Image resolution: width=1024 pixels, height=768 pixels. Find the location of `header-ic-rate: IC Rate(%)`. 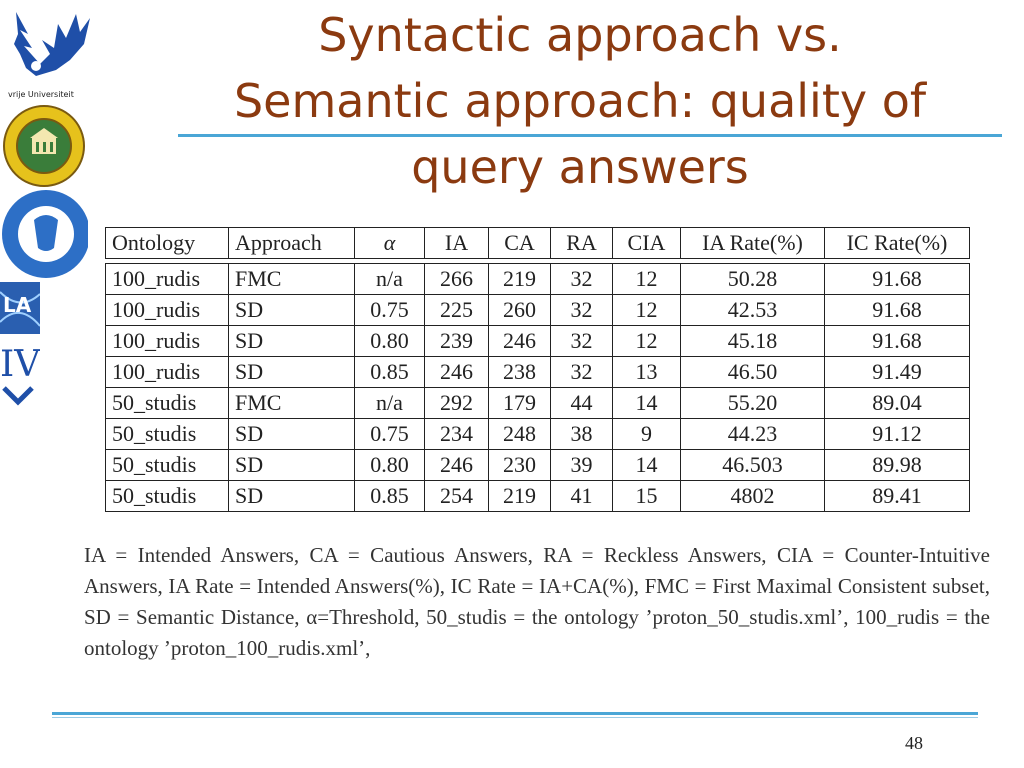

header-ic-rate: IC Rate(%) is located at coordinates (897, 243).